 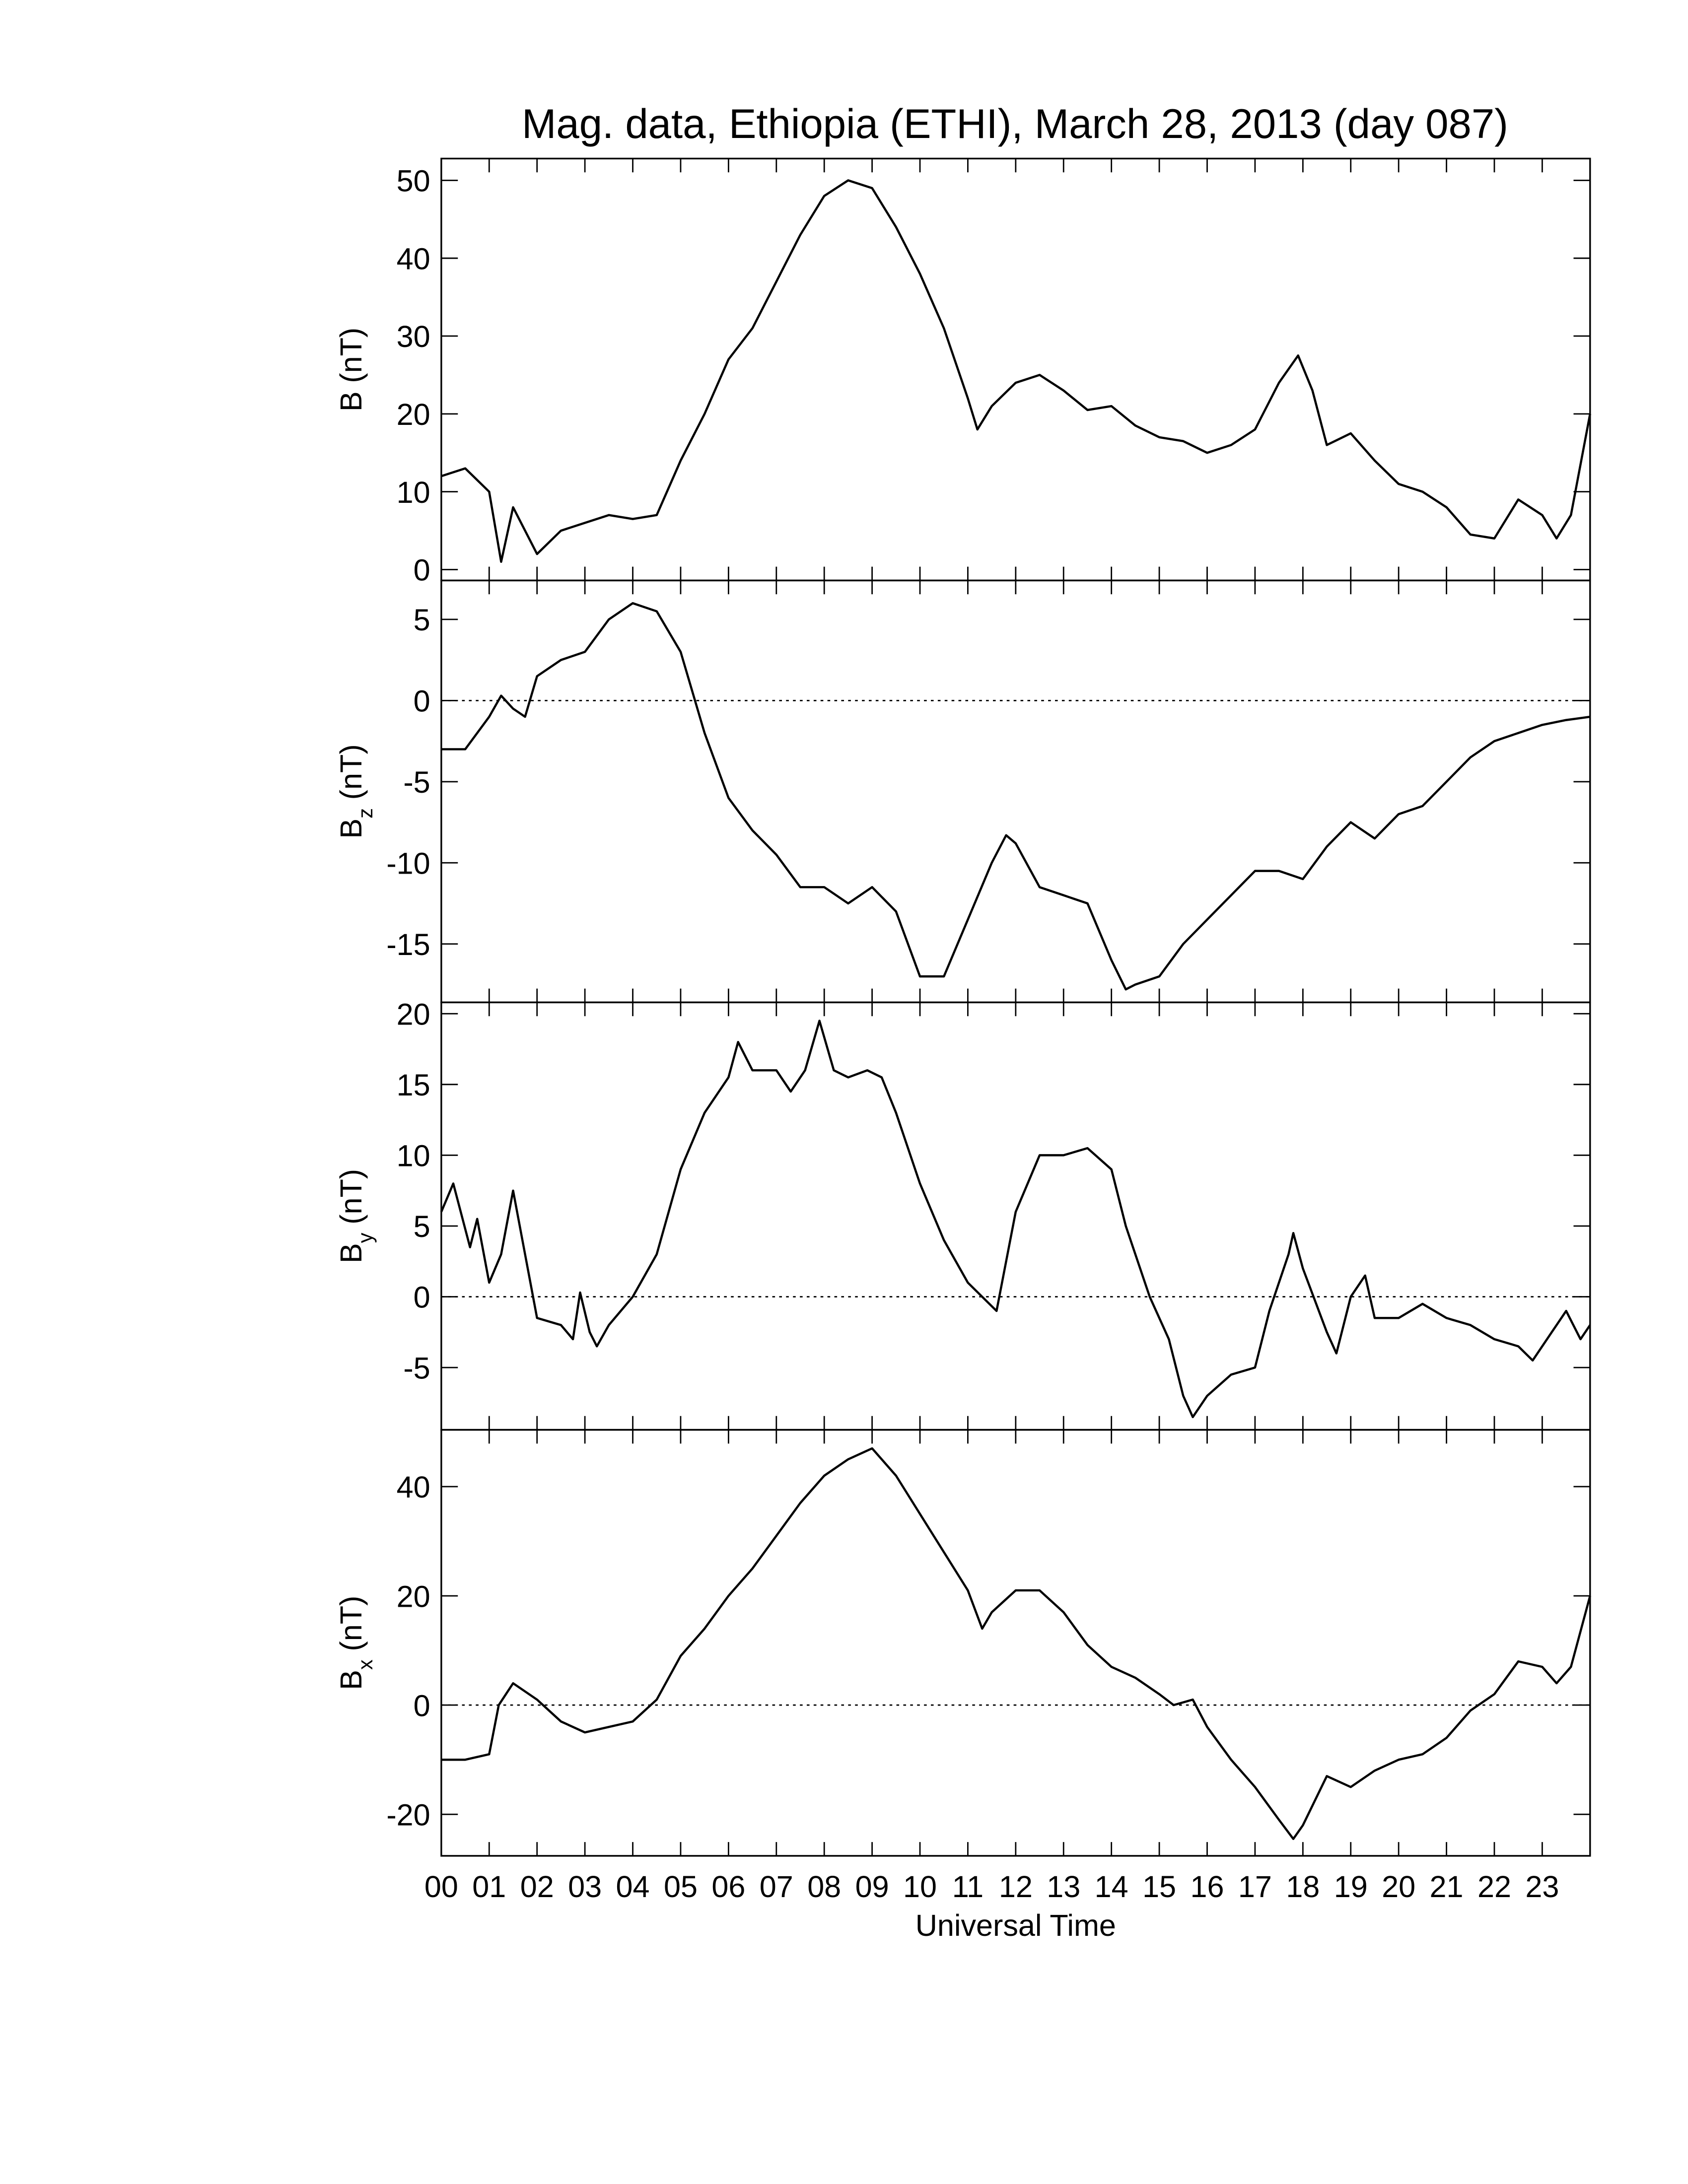 What do you see at coordinates (1542, 1887) in the screenshot?
I see `x-tick-label: 23` at bounding box center [1542, 1887].